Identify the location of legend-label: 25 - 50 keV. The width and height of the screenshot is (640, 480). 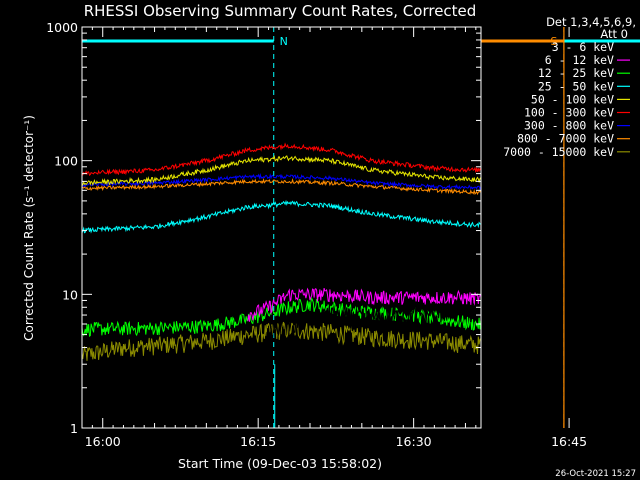
(576, 86).